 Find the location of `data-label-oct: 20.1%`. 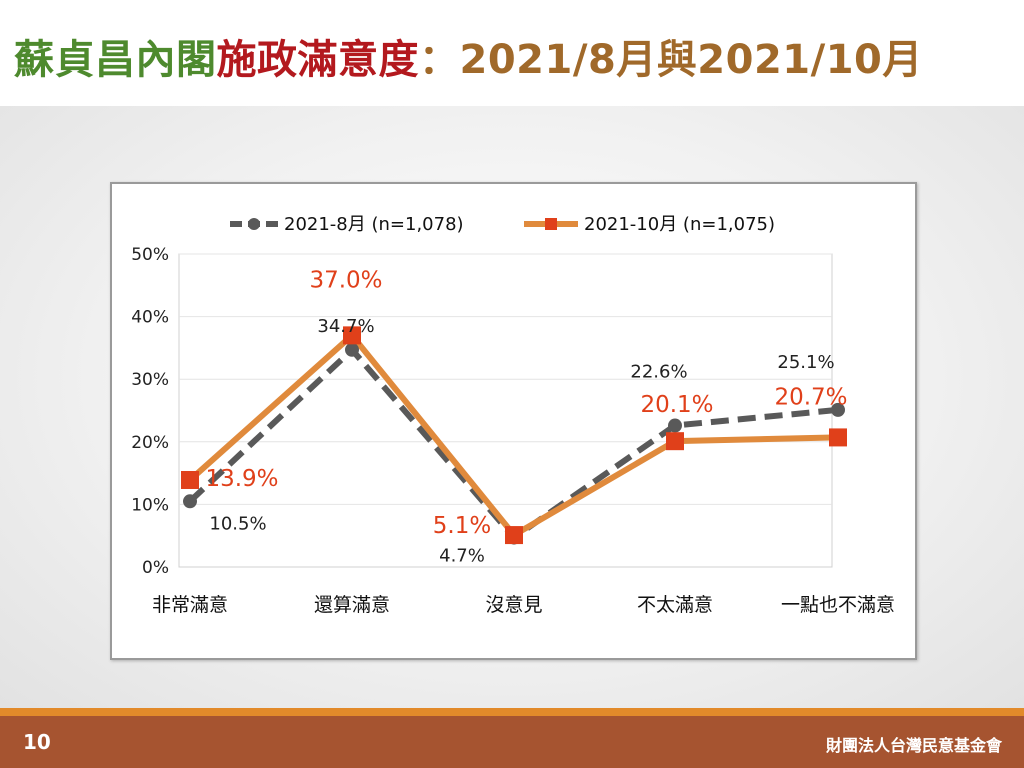

data-label-oct: 20.1% is located at coordinates (676, 405).